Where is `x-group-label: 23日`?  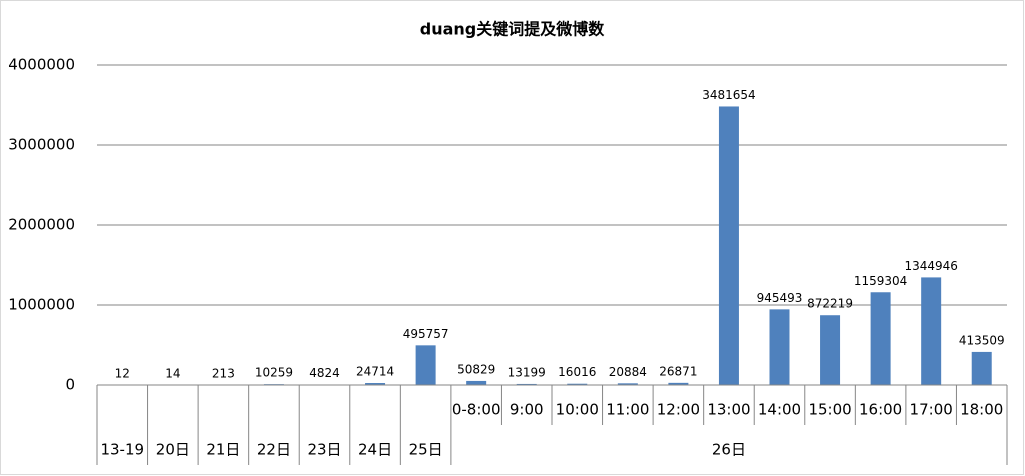 x-group-label: 23日 is located at coordinates (324, 450).